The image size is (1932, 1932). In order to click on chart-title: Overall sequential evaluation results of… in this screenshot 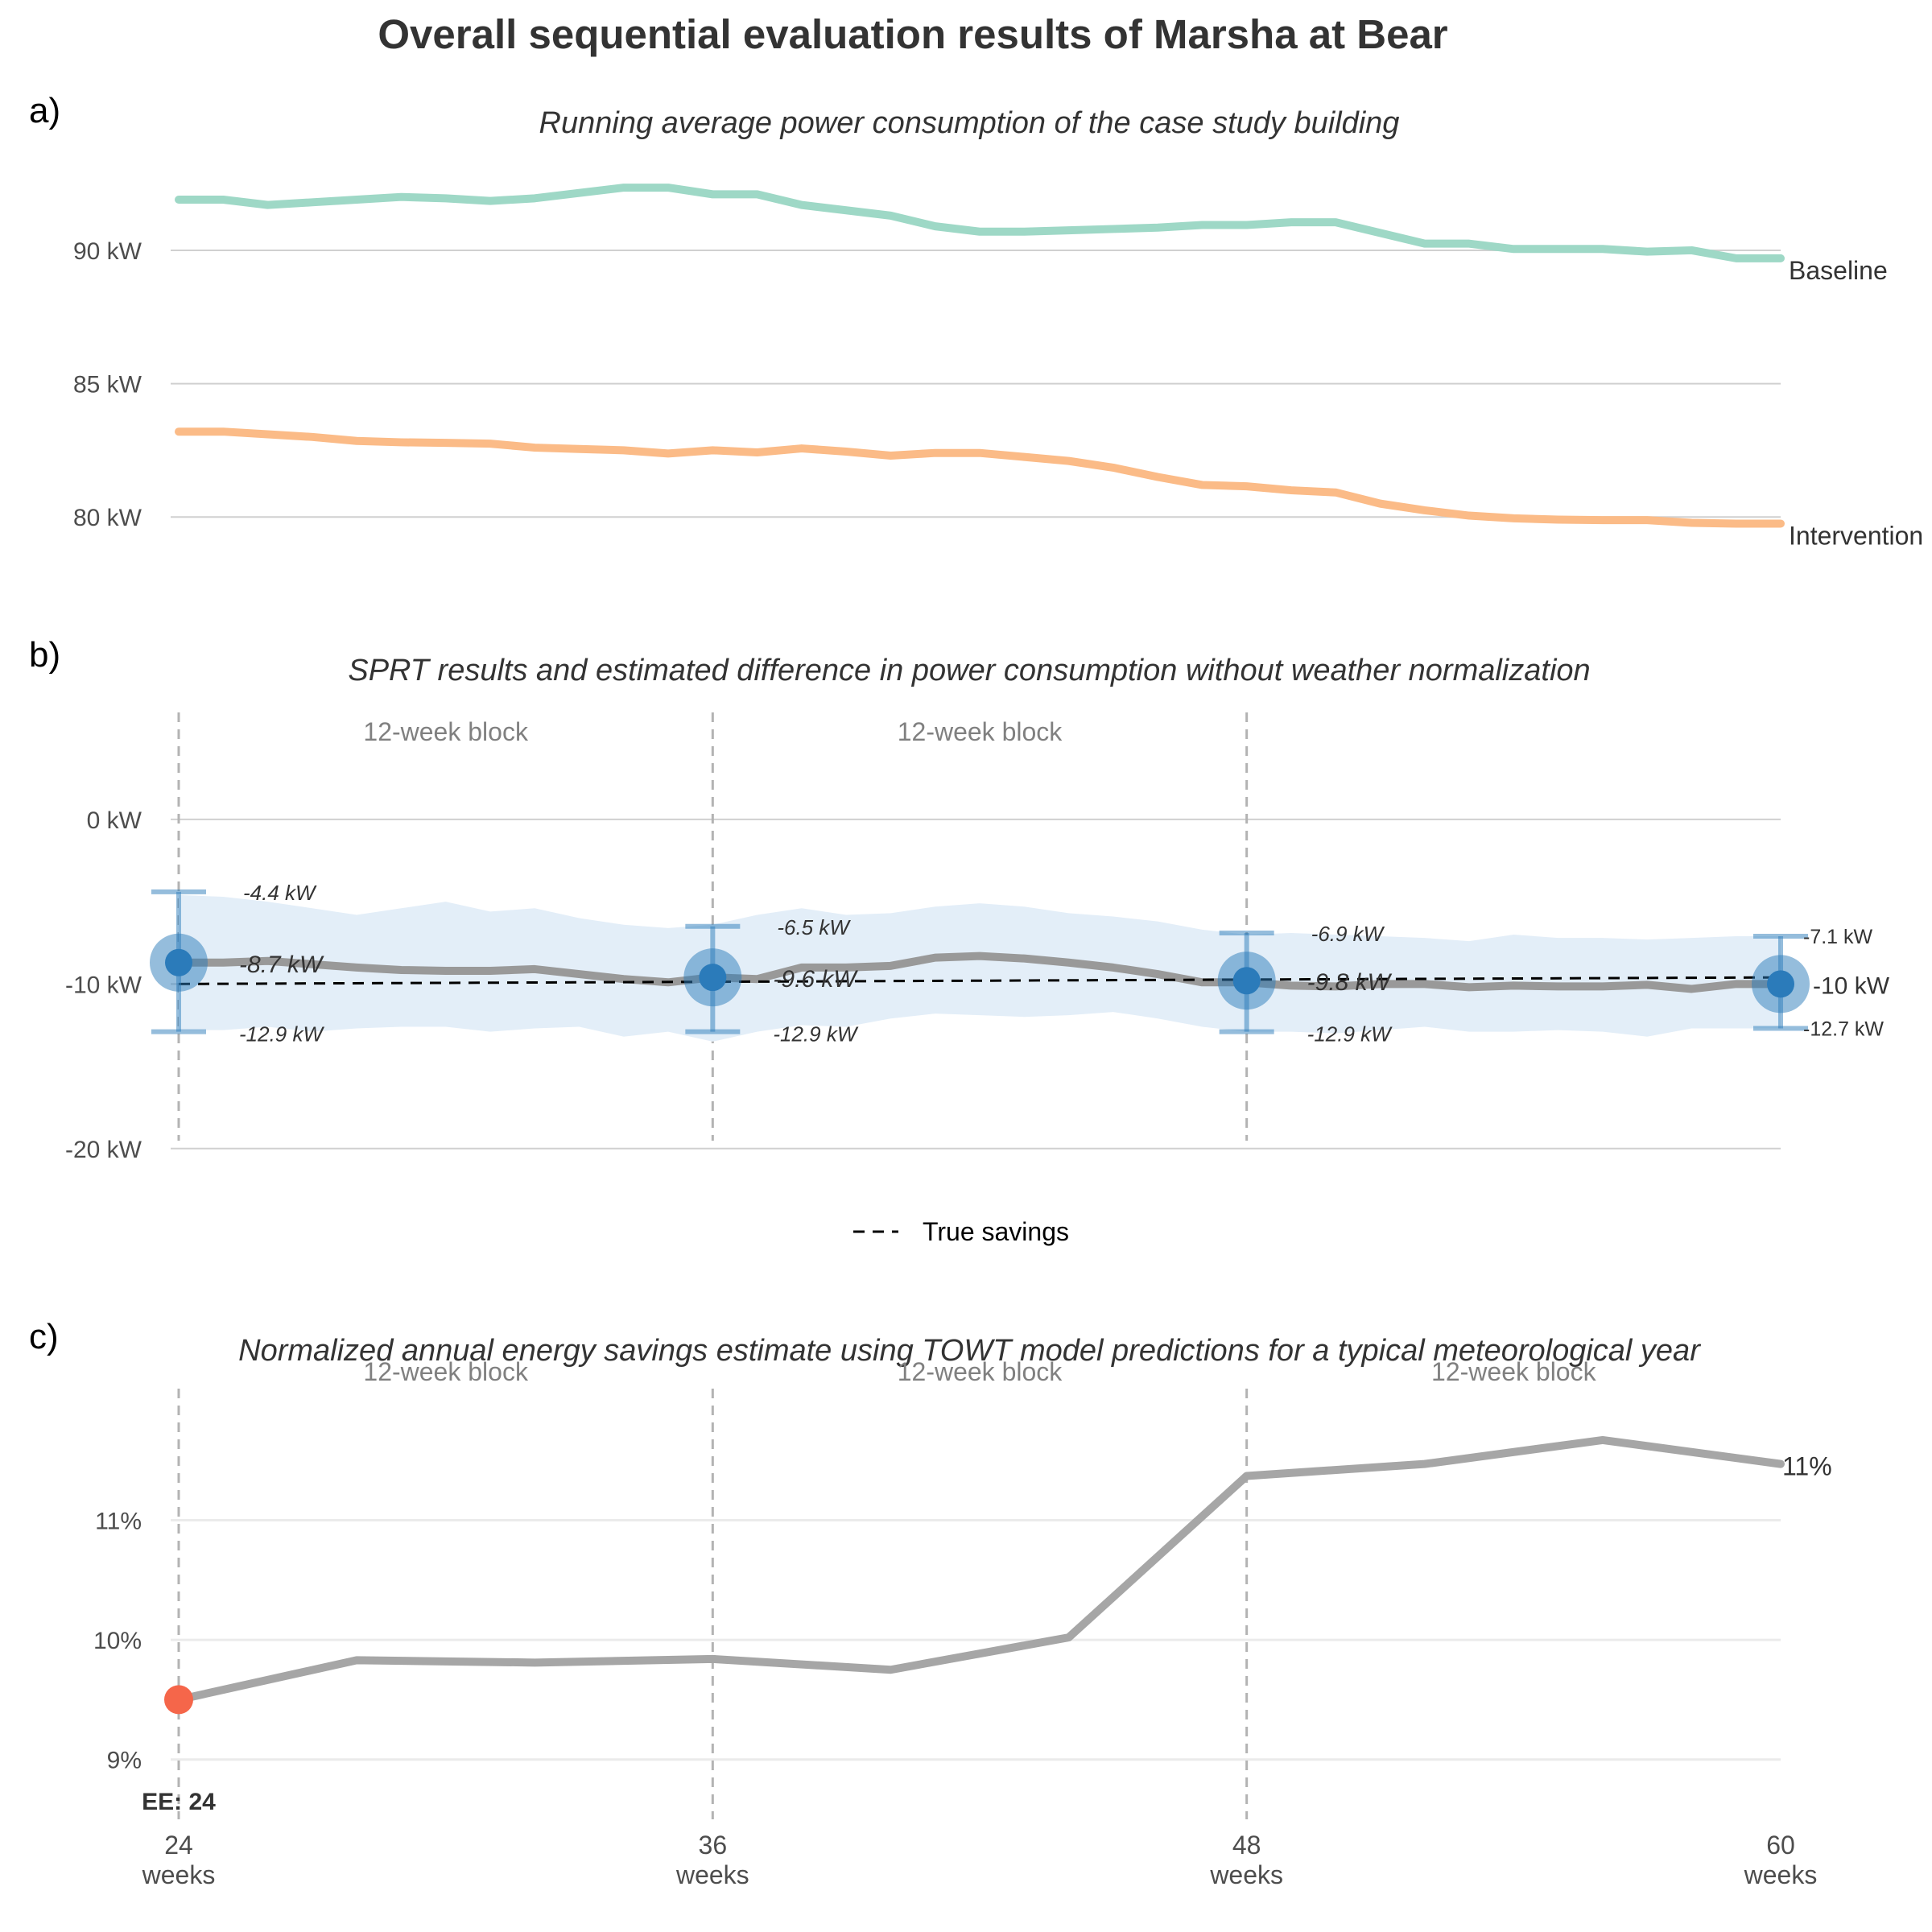, I will do `click(912, 34)`.